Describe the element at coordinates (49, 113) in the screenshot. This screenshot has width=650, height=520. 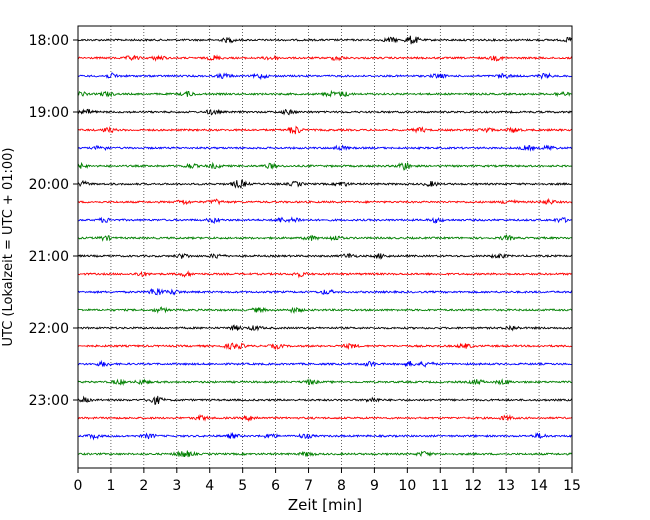
I see `y-tick-label: 19:00` at that location.